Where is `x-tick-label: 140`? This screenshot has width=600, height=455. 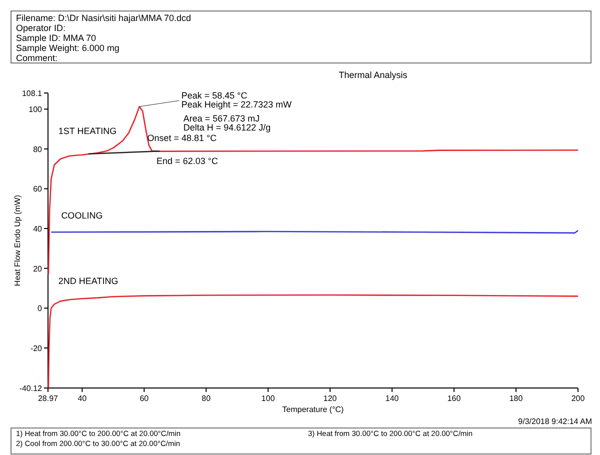 x-tick-label: 140 is located at coordinates (392, 398).